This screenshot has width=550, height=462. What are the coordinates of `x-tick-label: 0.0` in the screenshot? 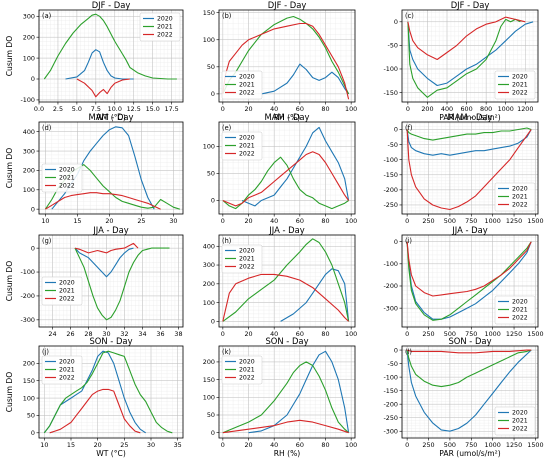 It's located at (39, 109).